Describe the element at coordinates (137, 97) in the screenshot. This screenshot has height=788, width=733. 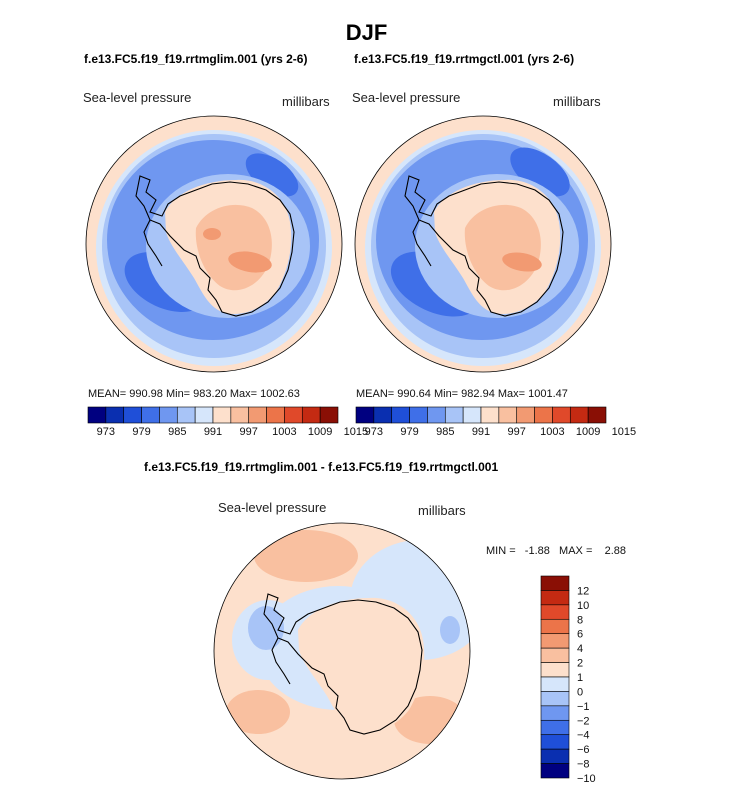
I see `panel1-variable-label: Sea-level pressure` at that location.